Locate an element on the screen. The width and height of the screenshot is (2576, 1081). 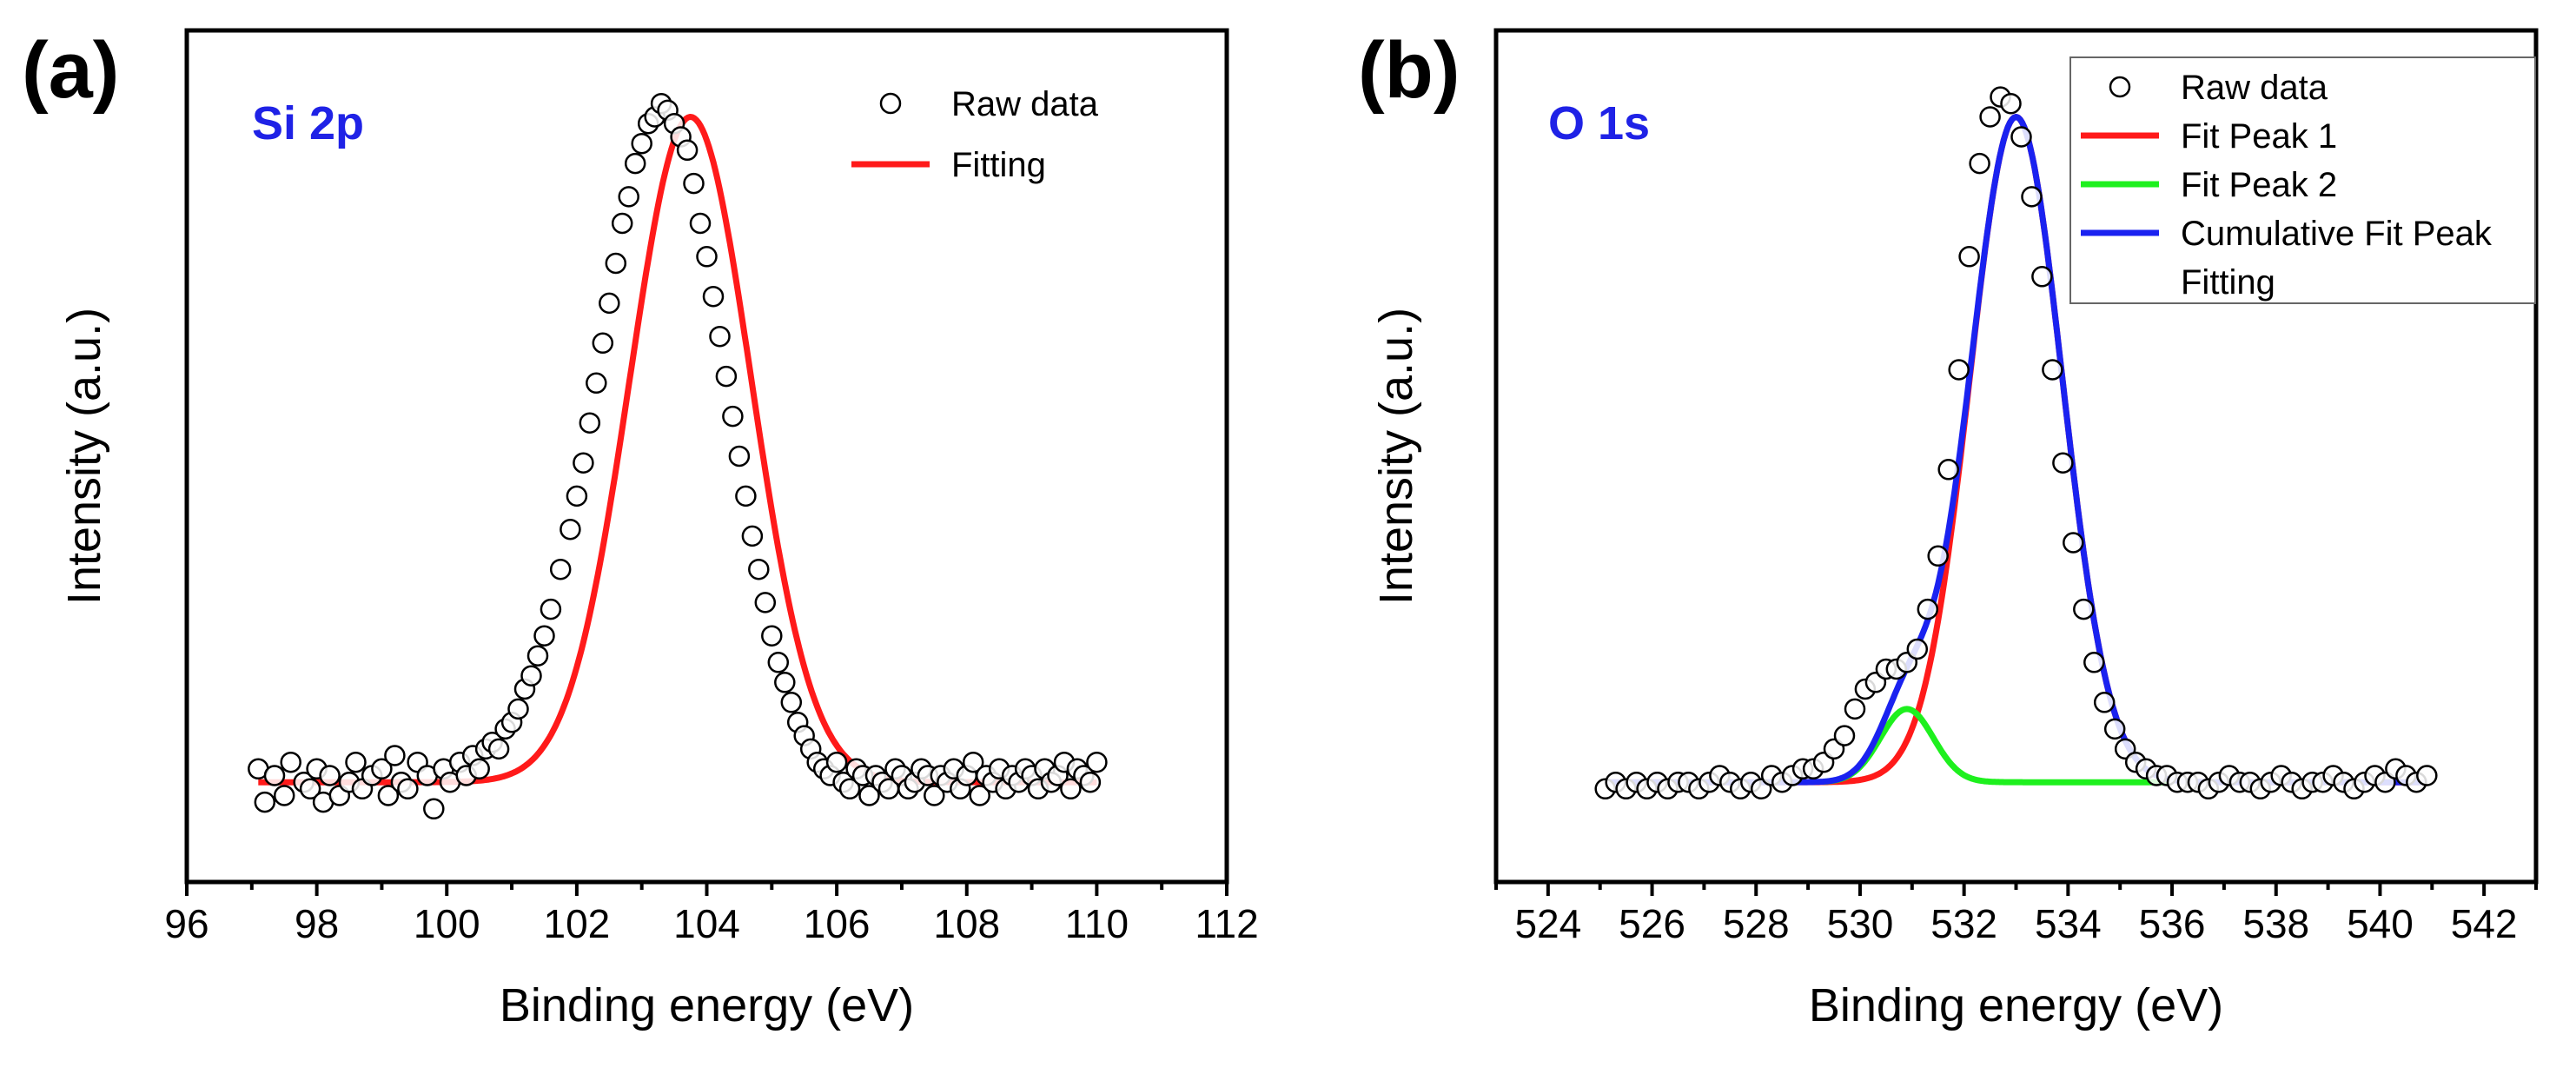
x-tick-label: 104 is located at coordinates (706, 923).